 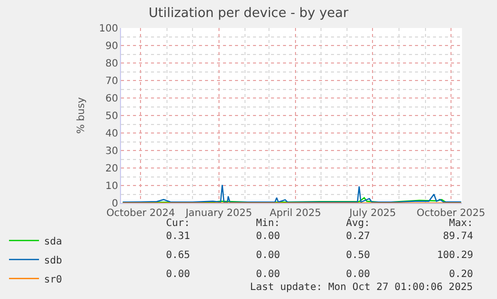 I want to click on x-tick-label: October 2024, so click(x=140, y=213).